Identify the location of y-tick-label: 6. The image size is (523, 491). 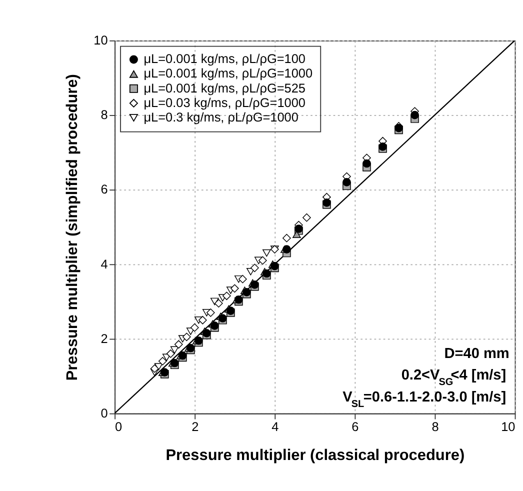
(104, 189).